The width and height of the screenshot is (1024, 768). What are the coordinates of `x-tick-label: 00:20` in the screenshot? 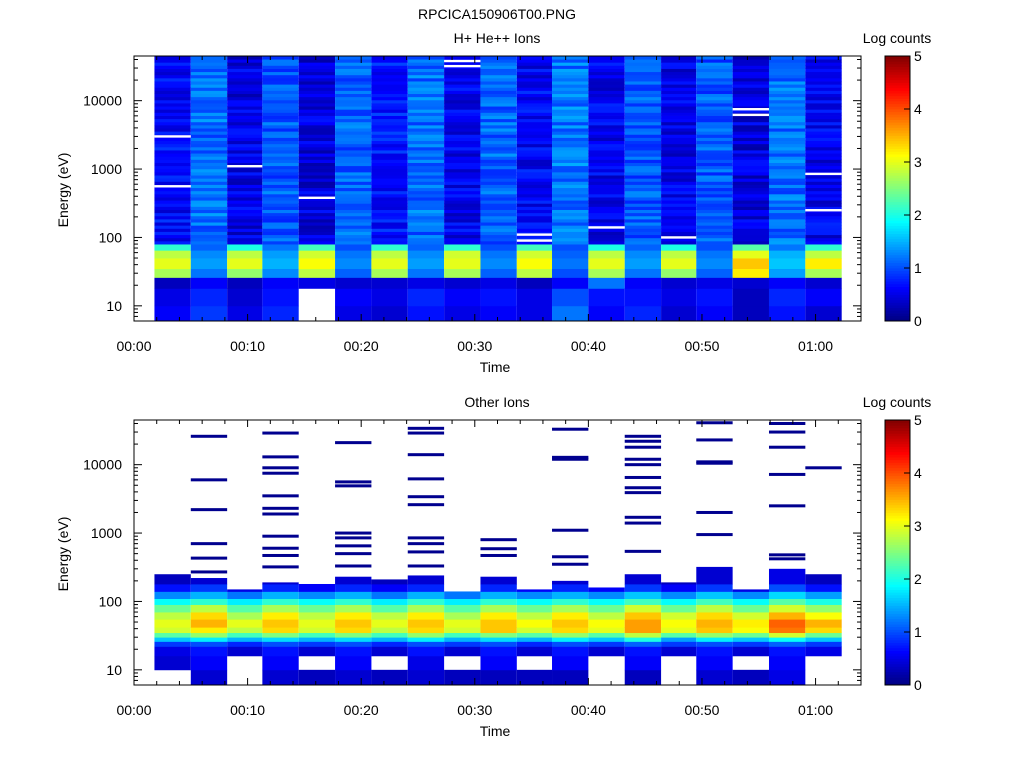 It's located at (361, 346).